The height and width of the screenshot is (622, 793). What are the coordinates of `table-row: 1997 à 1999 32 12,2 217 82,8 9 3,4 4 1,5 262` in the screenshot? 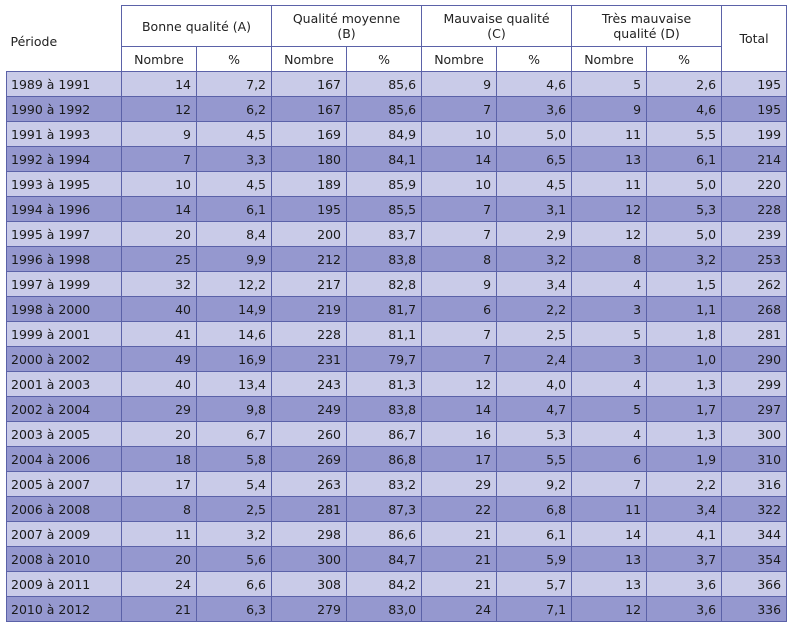 It's located at (397, 284).